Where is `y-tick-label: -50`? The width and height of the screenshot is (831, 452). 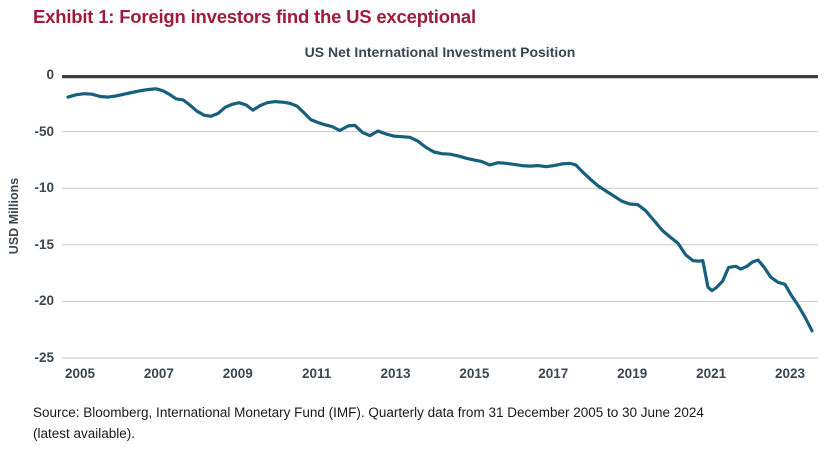
y-tick-label: -50 is located at coordinates (44, 131).